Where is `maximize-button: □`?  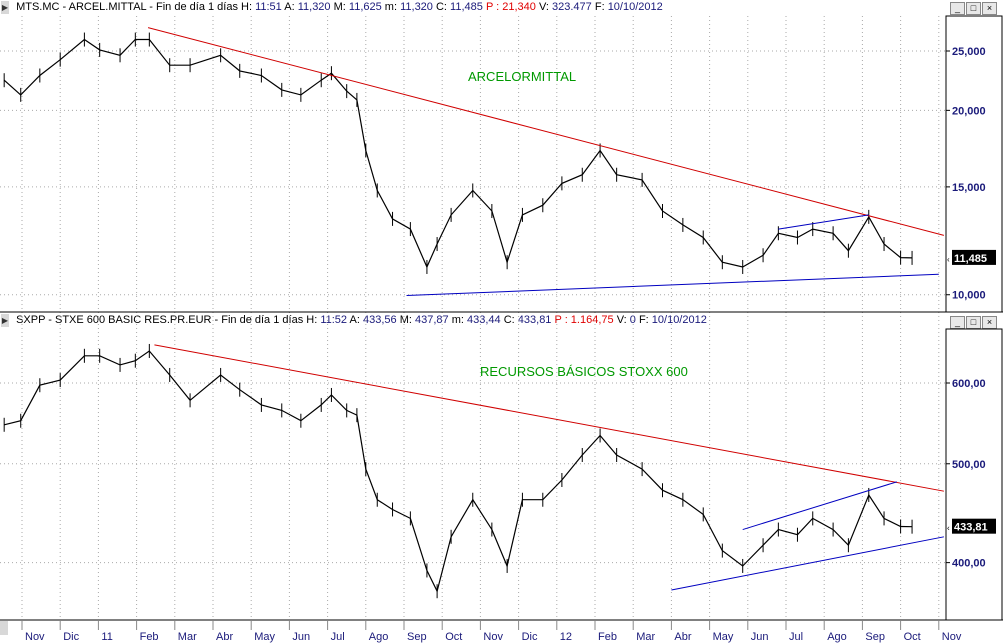
maximize-button: □ is located at coordinates (973, 8).